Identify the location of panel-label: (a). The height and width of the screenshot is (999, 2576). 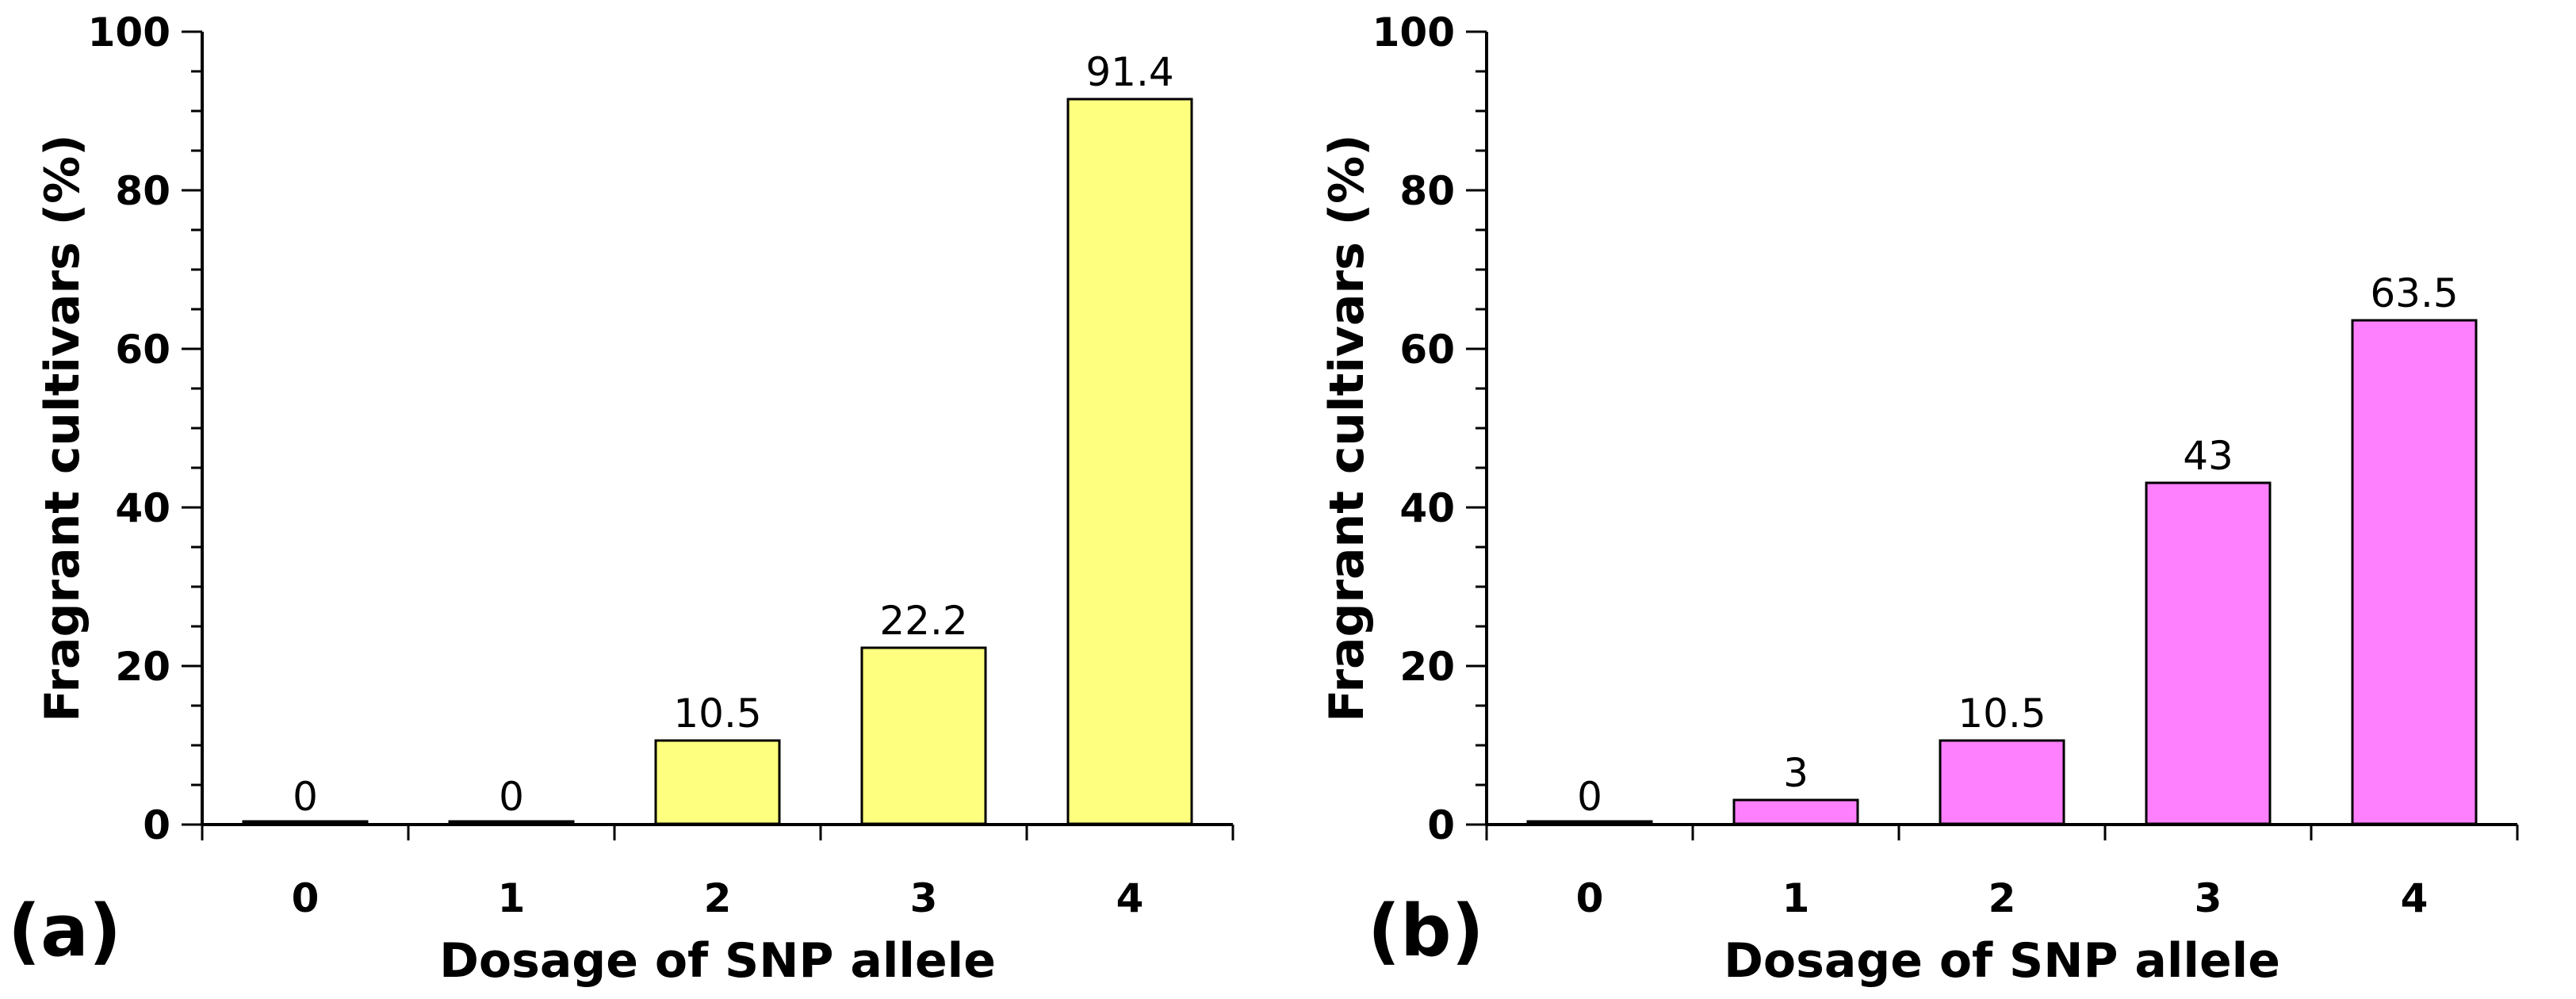
(64, 931).